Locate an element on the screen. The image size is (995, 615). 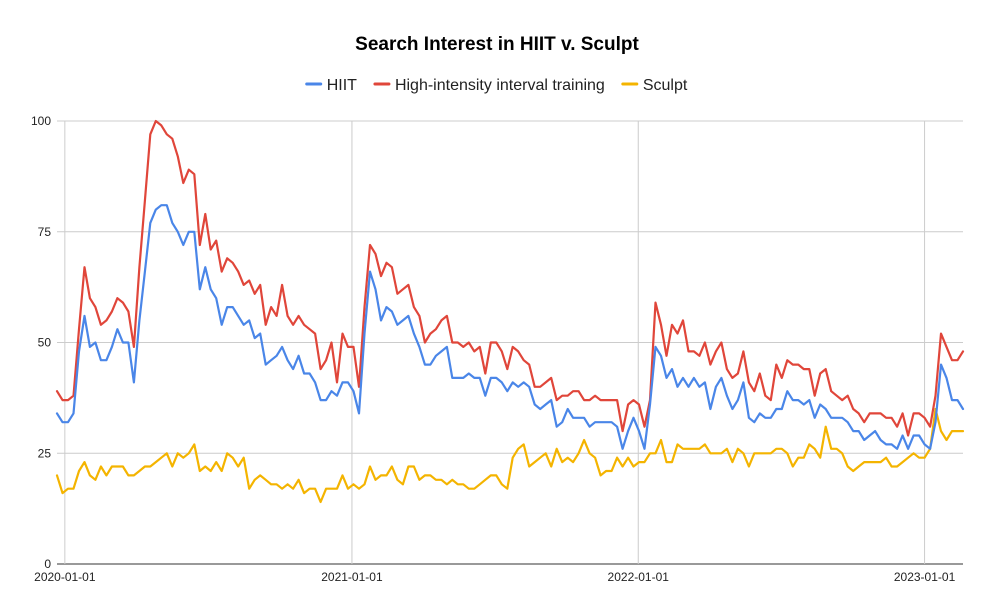
x-tick-label: 2021-01-01 is located at coordinates (352, 577).